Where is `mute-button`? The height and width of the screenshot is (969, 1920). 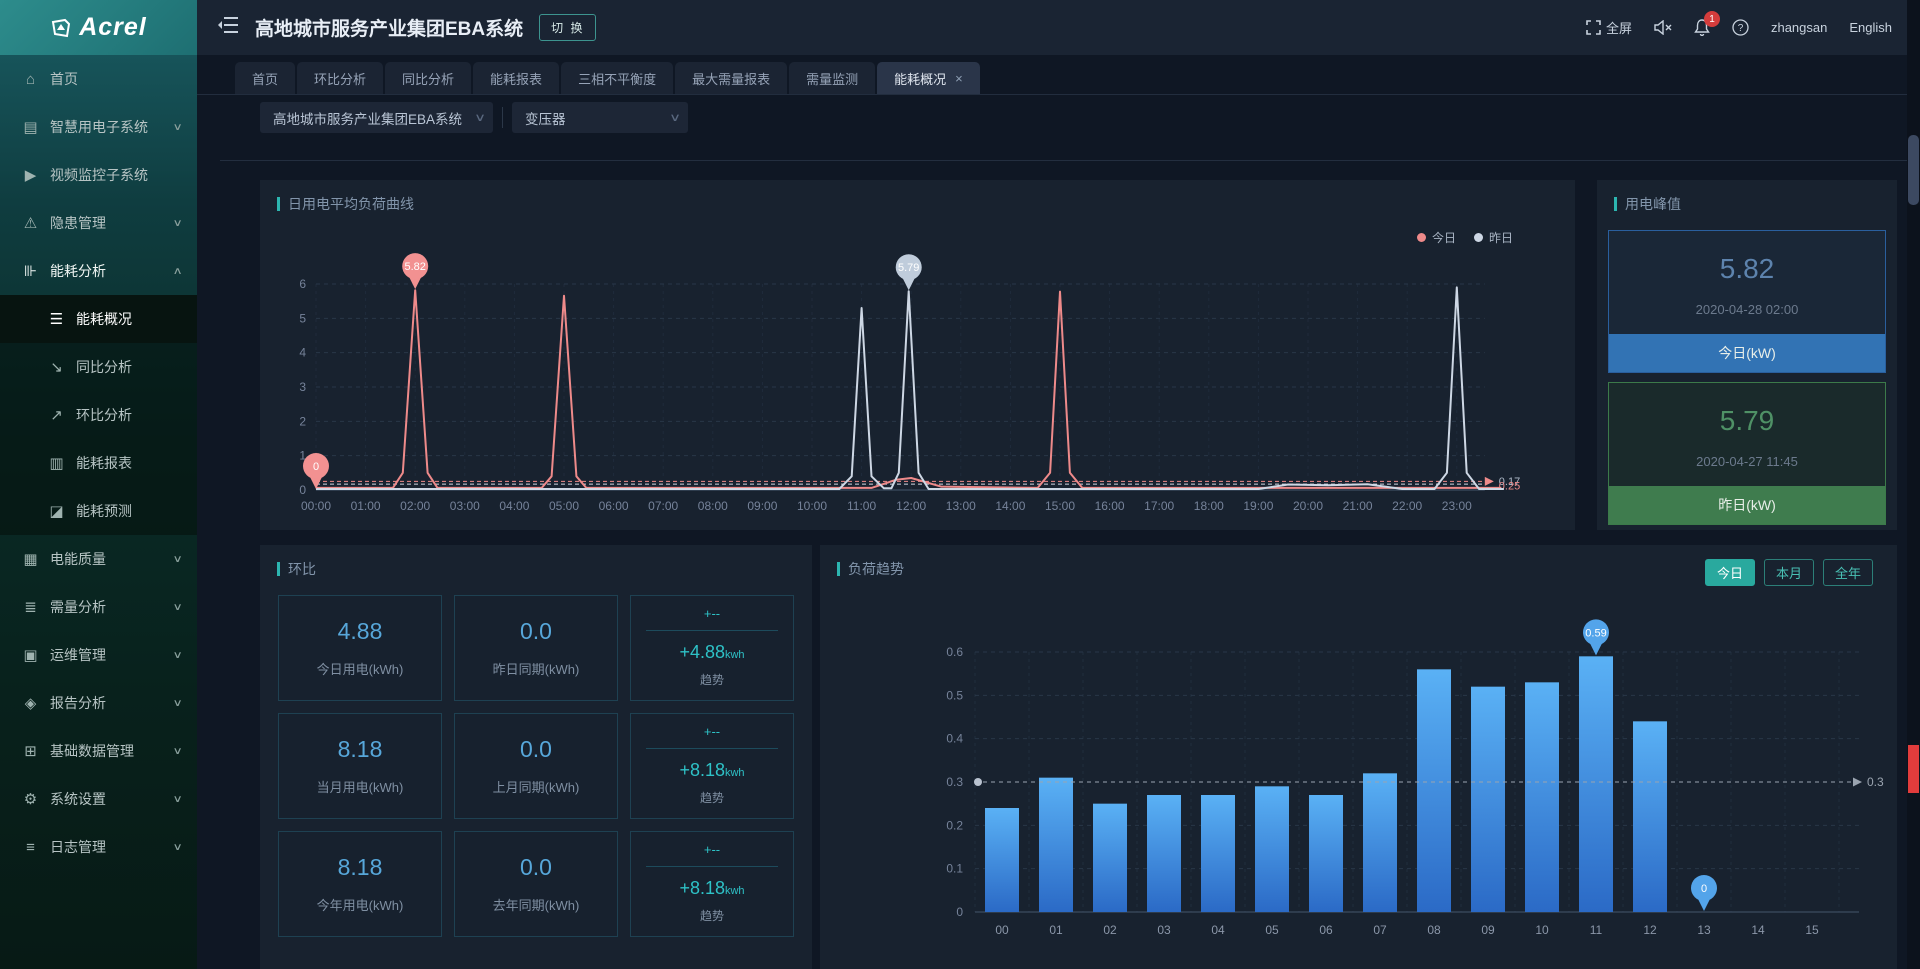
mute-button is located at coordinates (1663, 27).